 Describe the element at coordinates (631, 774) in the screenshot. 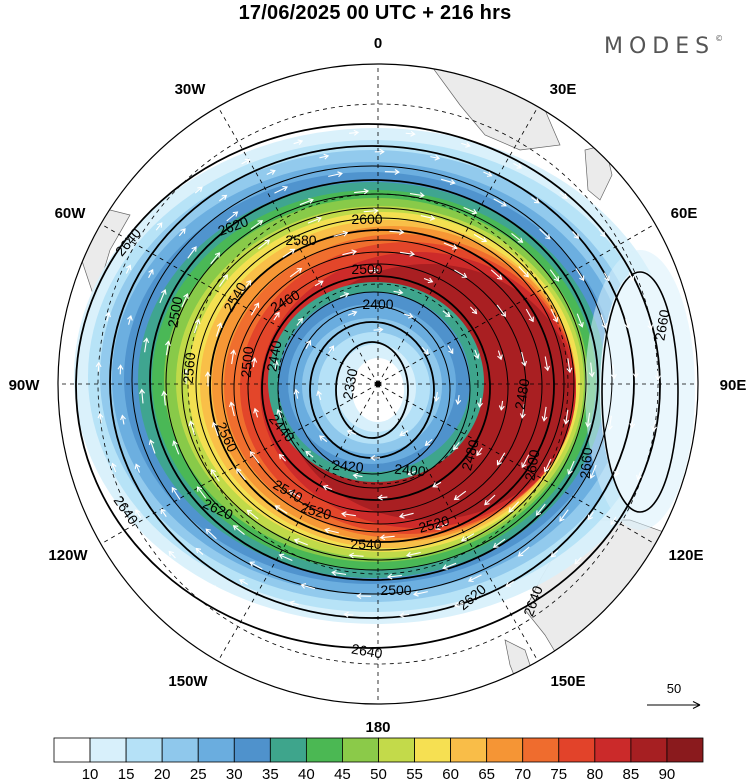

I see `colorbar-tick-label: 85` at that location.